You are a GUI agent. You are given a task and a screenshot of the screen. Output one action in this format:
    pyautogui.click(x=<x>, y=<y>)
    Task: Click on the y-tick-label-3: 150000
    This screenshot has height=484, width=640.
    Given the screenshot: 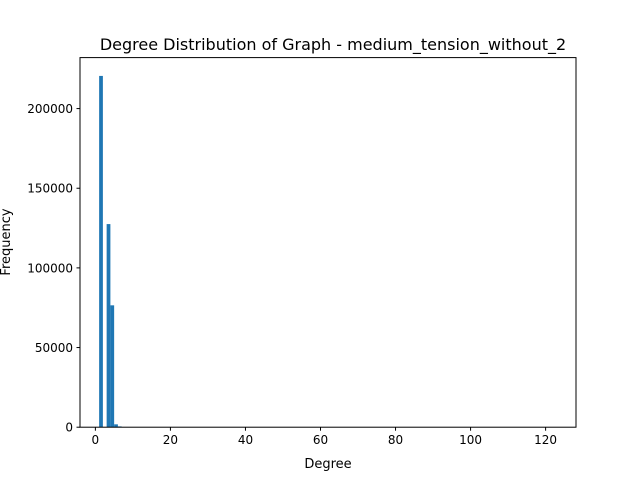 What is the action you would take?
    pyautogui.click(x=50, y=189)
    